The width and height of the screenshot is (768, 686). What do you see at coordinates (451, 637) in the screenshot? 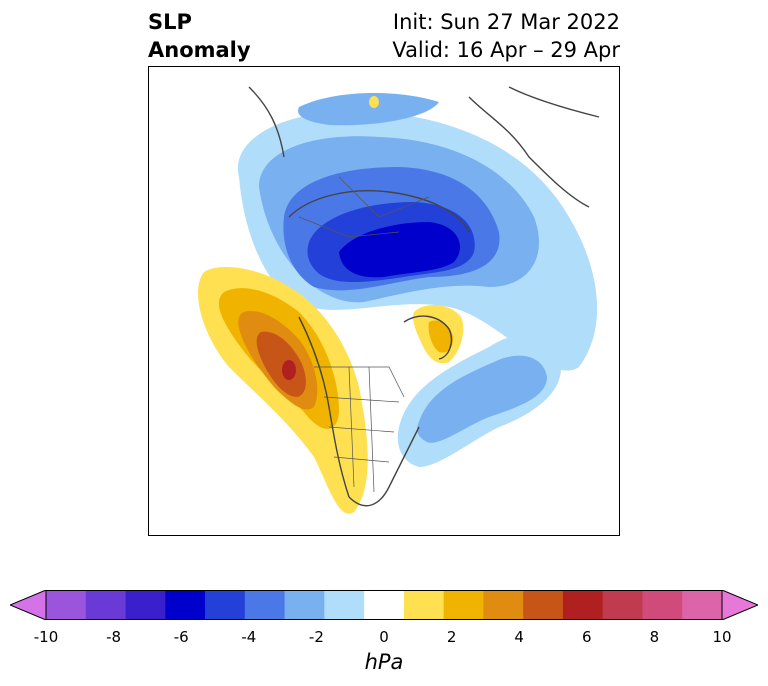
I see `colorbar-tick-label: 2` at bounding box center [451, 637].